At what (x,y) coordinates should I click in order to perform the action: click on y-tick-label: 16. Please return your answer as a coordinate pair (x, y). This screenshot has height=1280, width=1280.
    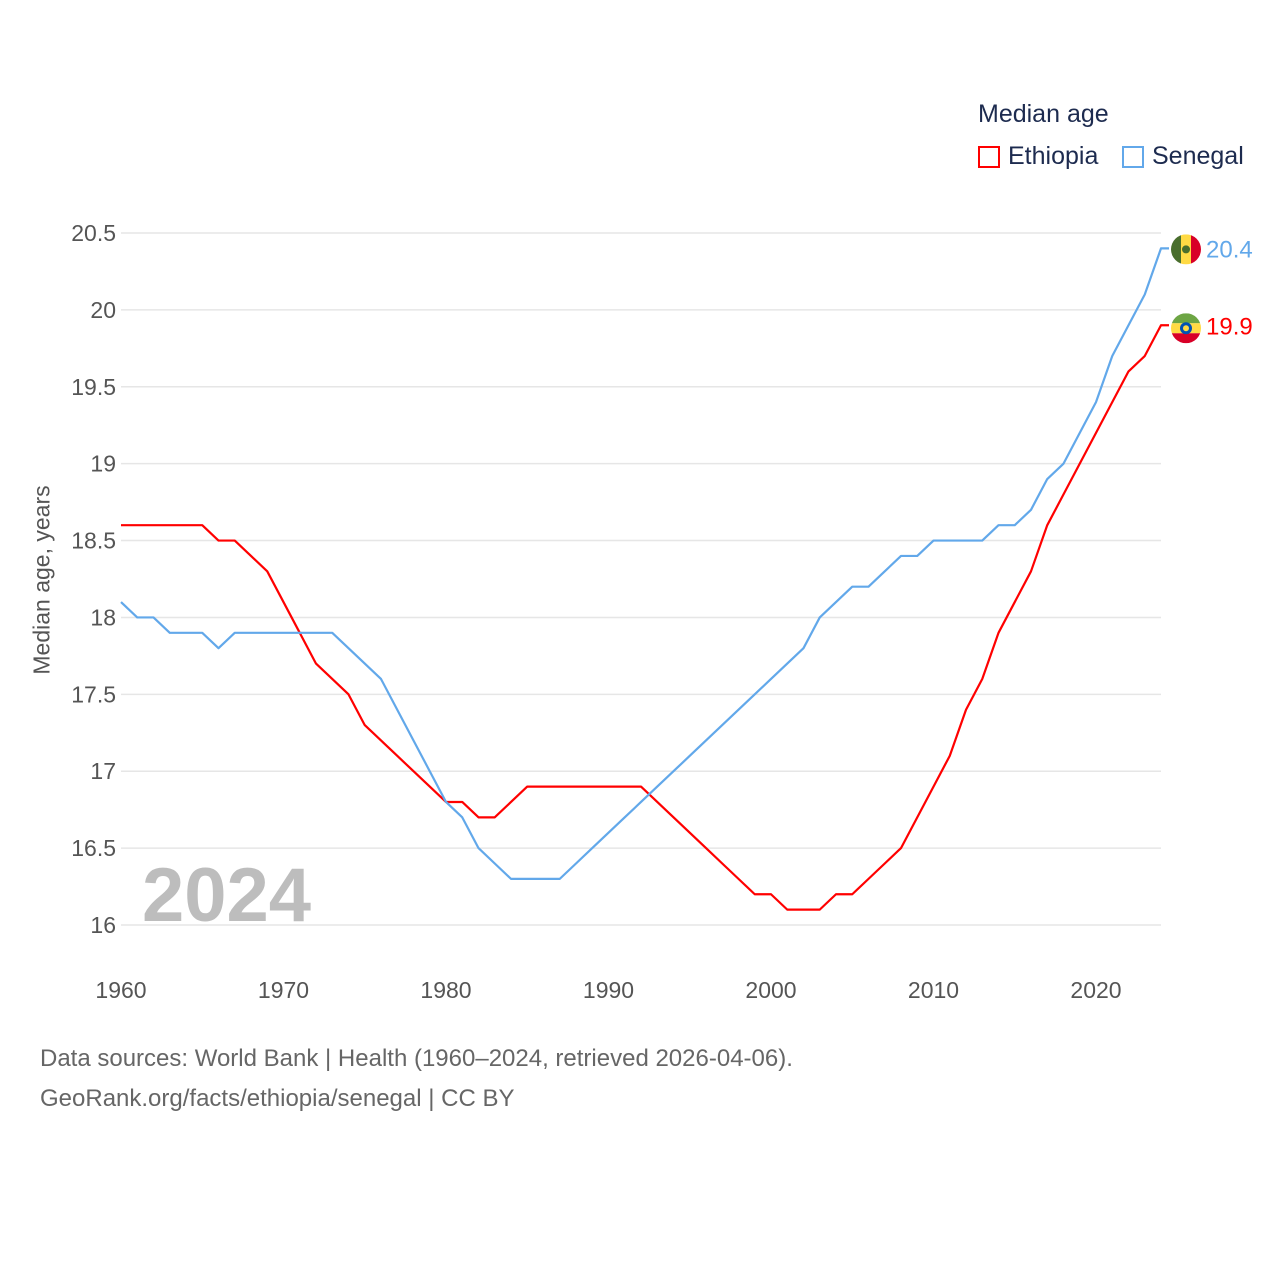
    Looking at the image, I should click on (103, 925).